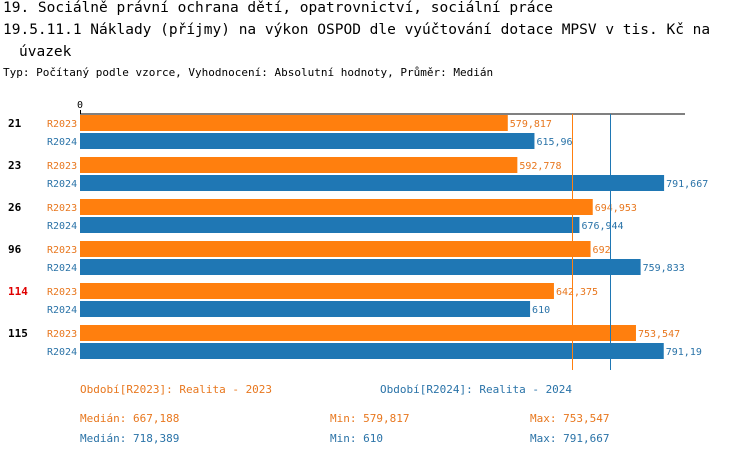  What do you see at coordinates (14, 165) in the screenshot?
I see `category-label: 23` at bounding box center [14, 165].